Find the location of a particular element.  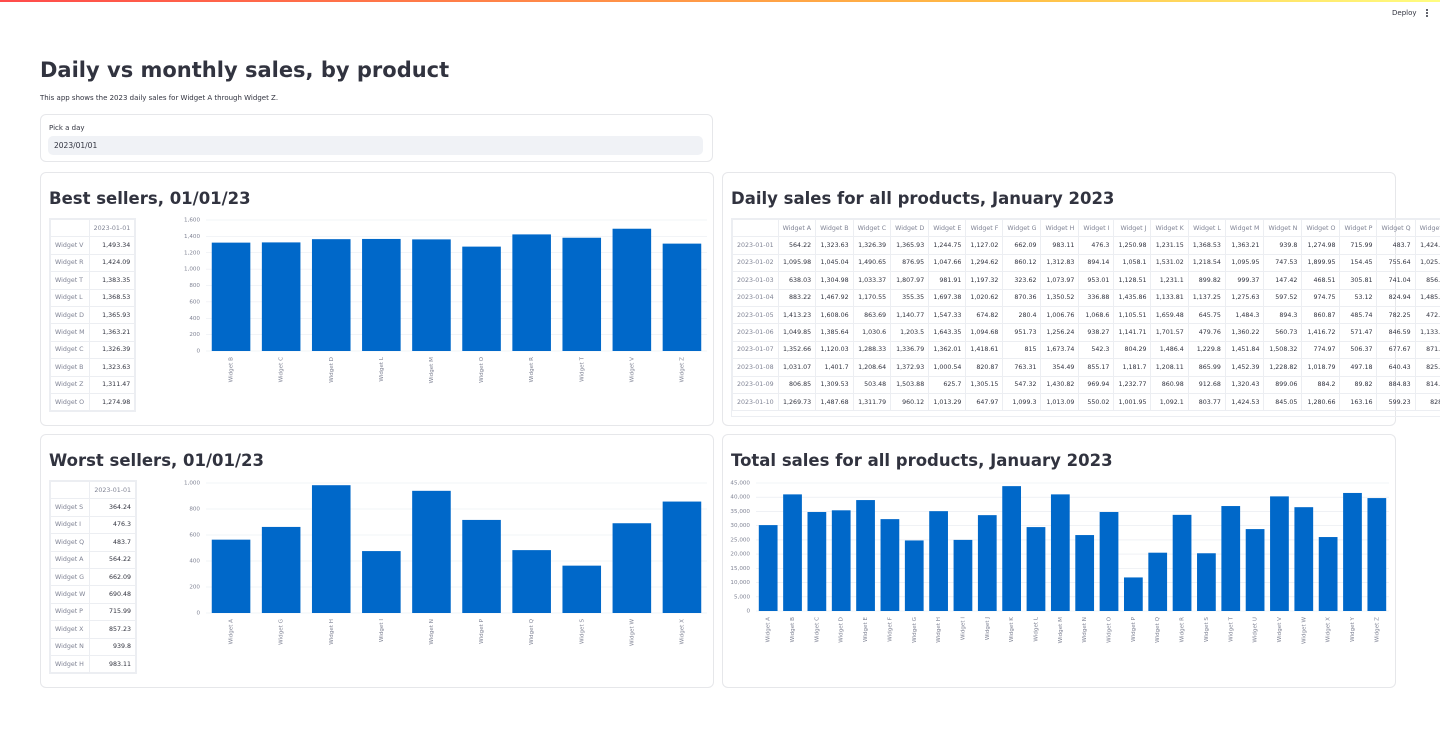

table-cell: 1,250.98 is located at coordinates (1132, 245).